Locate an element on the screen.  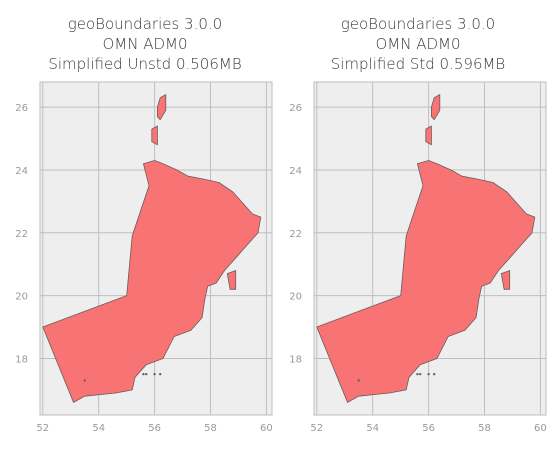
title-line-3: Simplified Unstd 0.506MB is located at coordinates (145, 64).